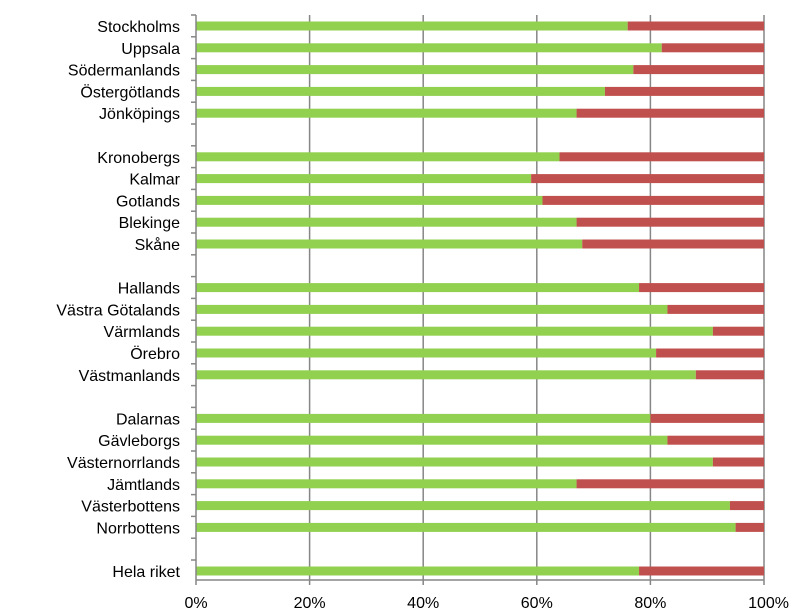 Image resolution: width=791 pixels, height=615 pixels. What do you see at coordinates (149, 289) in the screenshot?
I see `category-label: Hallands` at bounding box center [149, 289].